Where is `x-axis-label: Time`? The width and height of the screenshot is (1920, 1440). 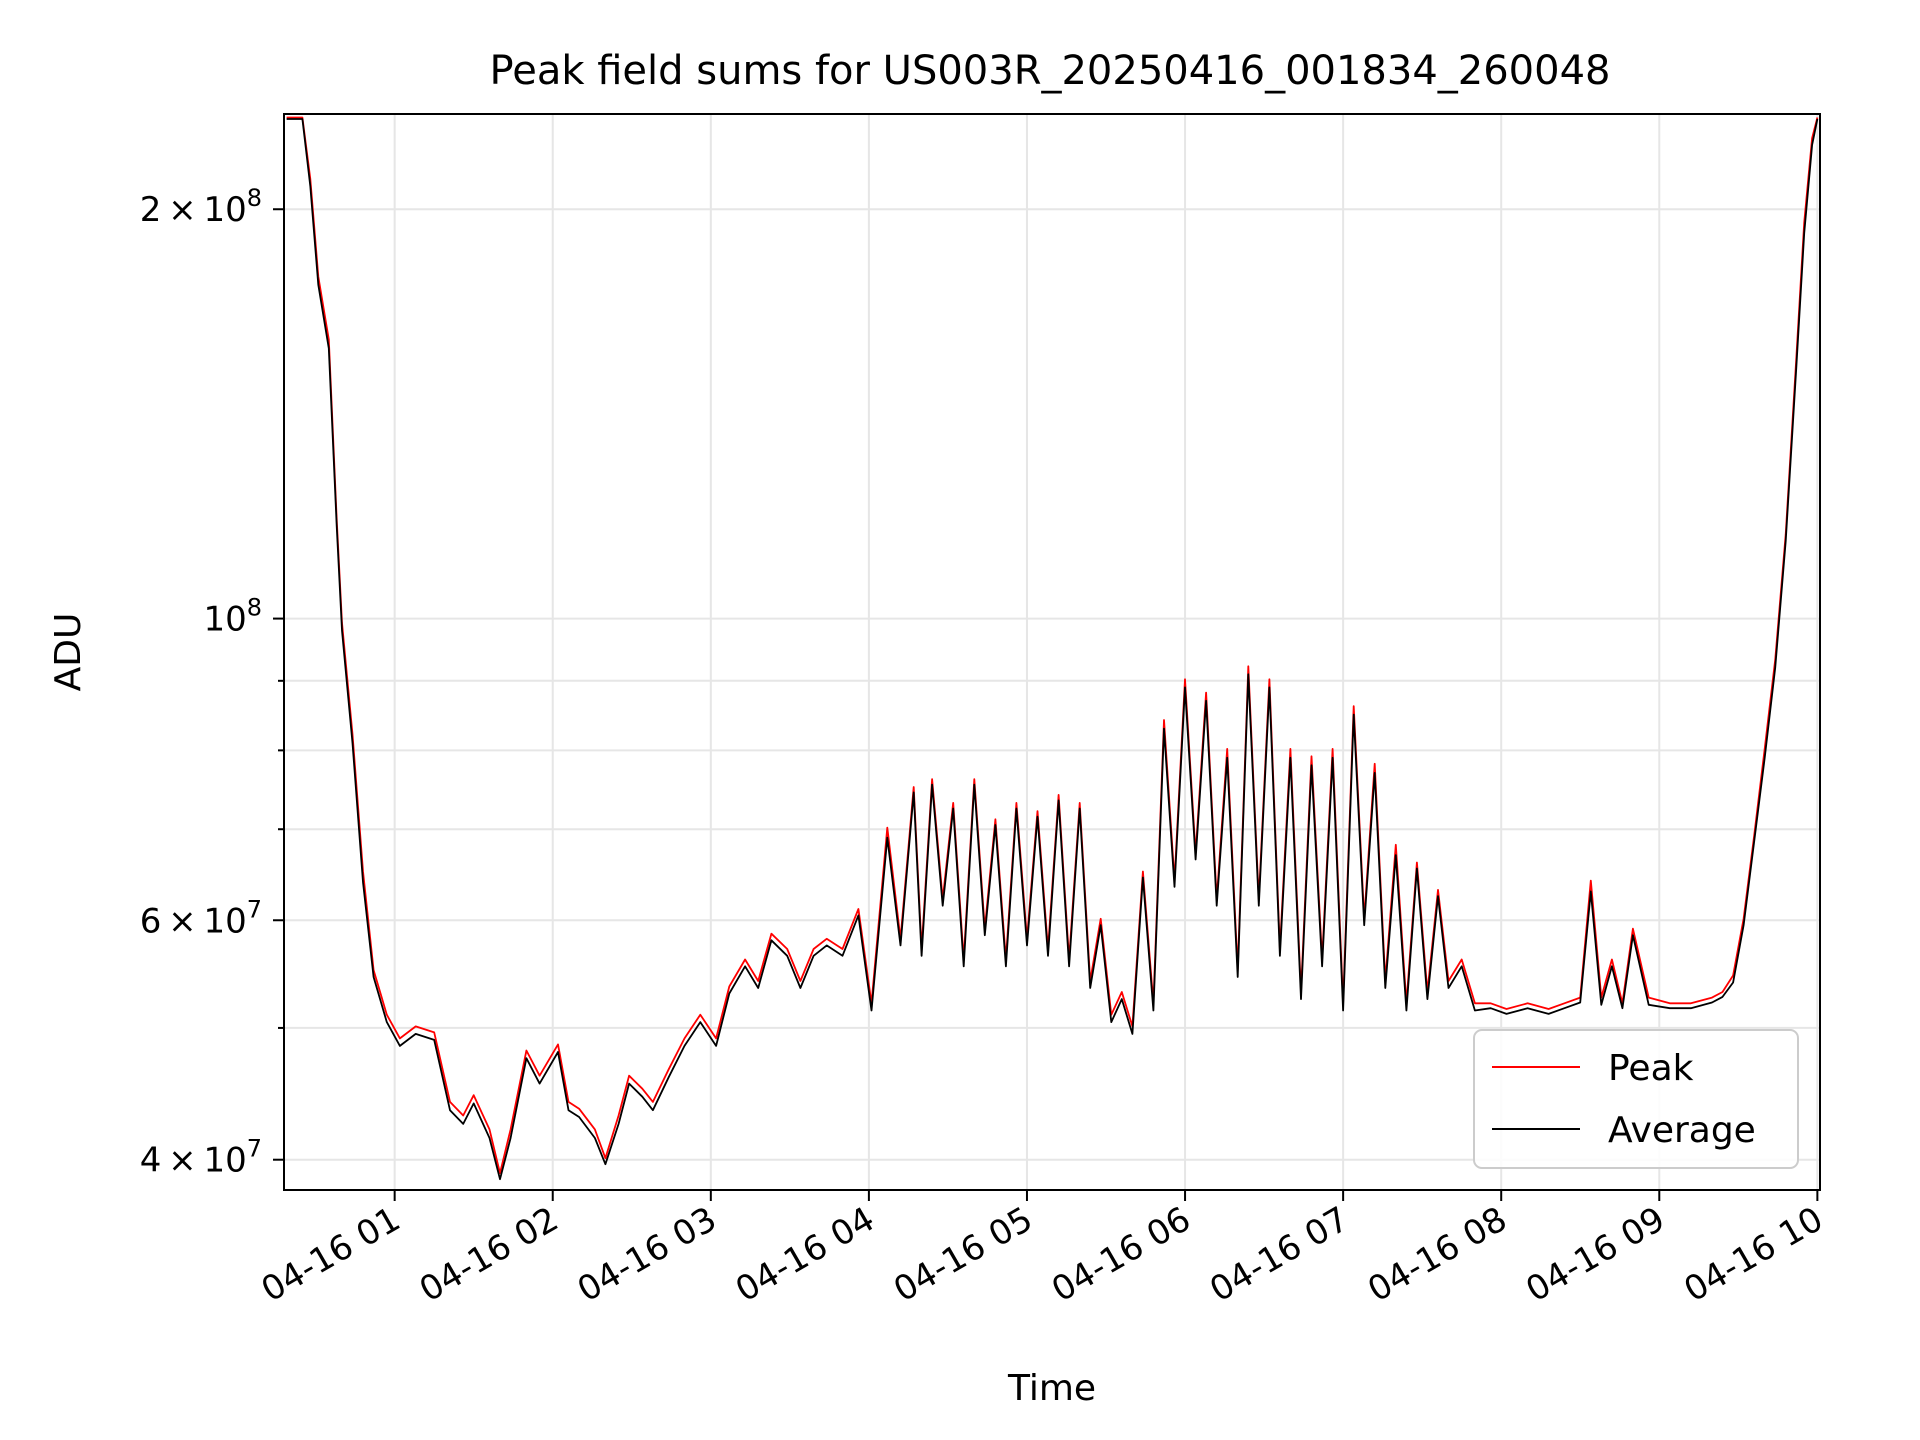 x-axis-label: Time is located at coordinates (1051, 1388).